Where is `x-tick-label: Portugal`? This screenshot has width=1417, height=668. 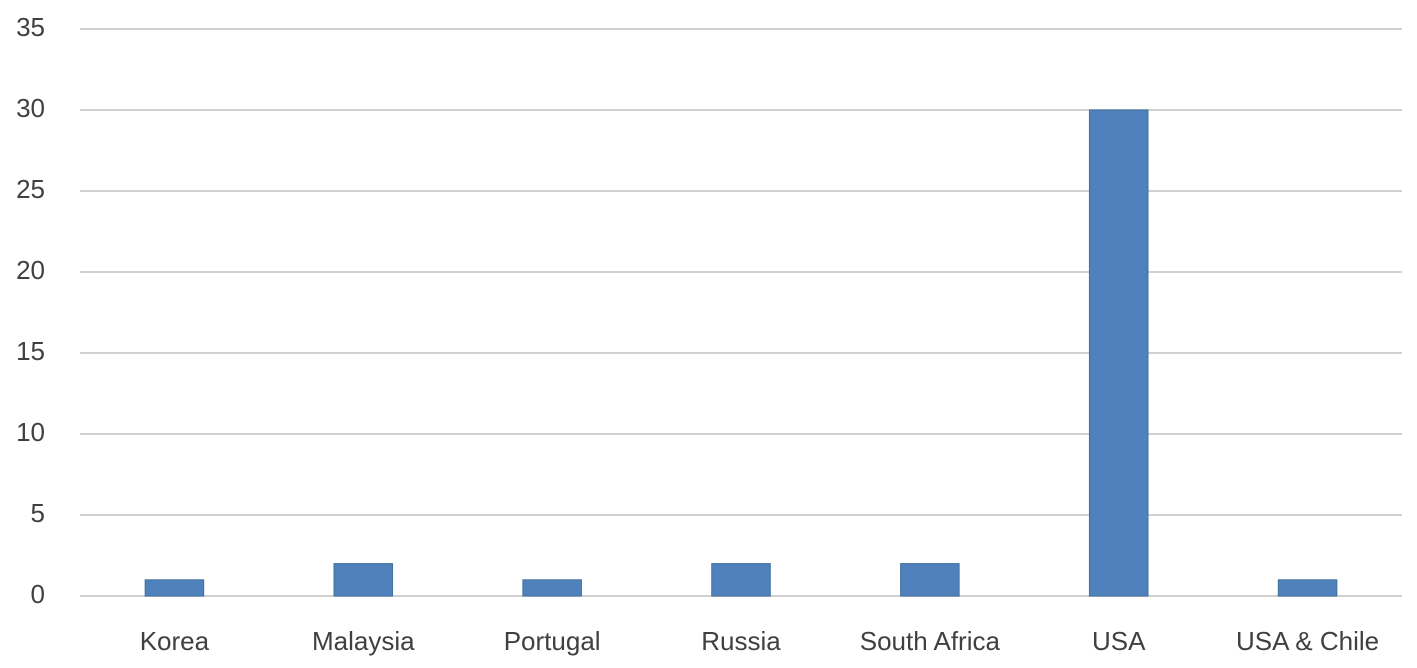 x-tick-label: Portugal is located at coordinates (552, 641).